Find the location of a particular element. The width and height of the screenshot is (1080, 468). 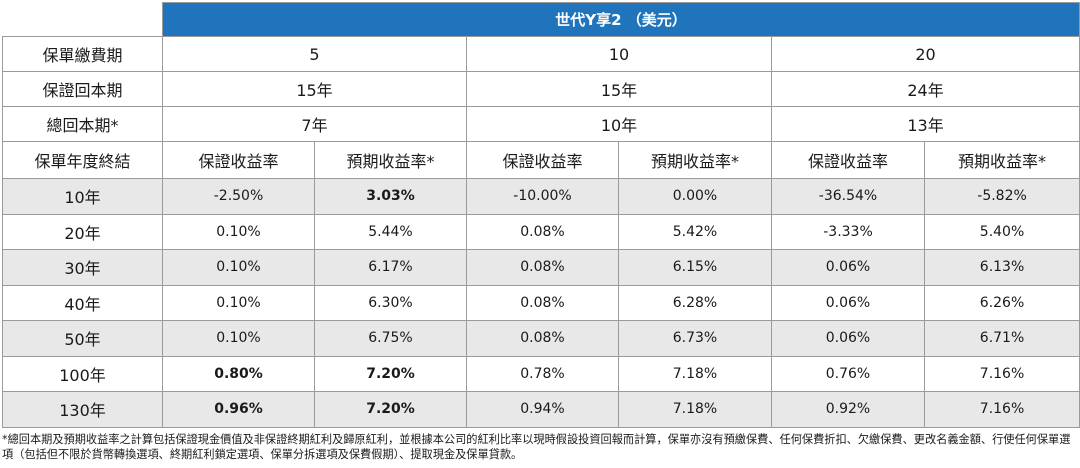

table-cell: 0.76% is located at coordinates (848, 373).